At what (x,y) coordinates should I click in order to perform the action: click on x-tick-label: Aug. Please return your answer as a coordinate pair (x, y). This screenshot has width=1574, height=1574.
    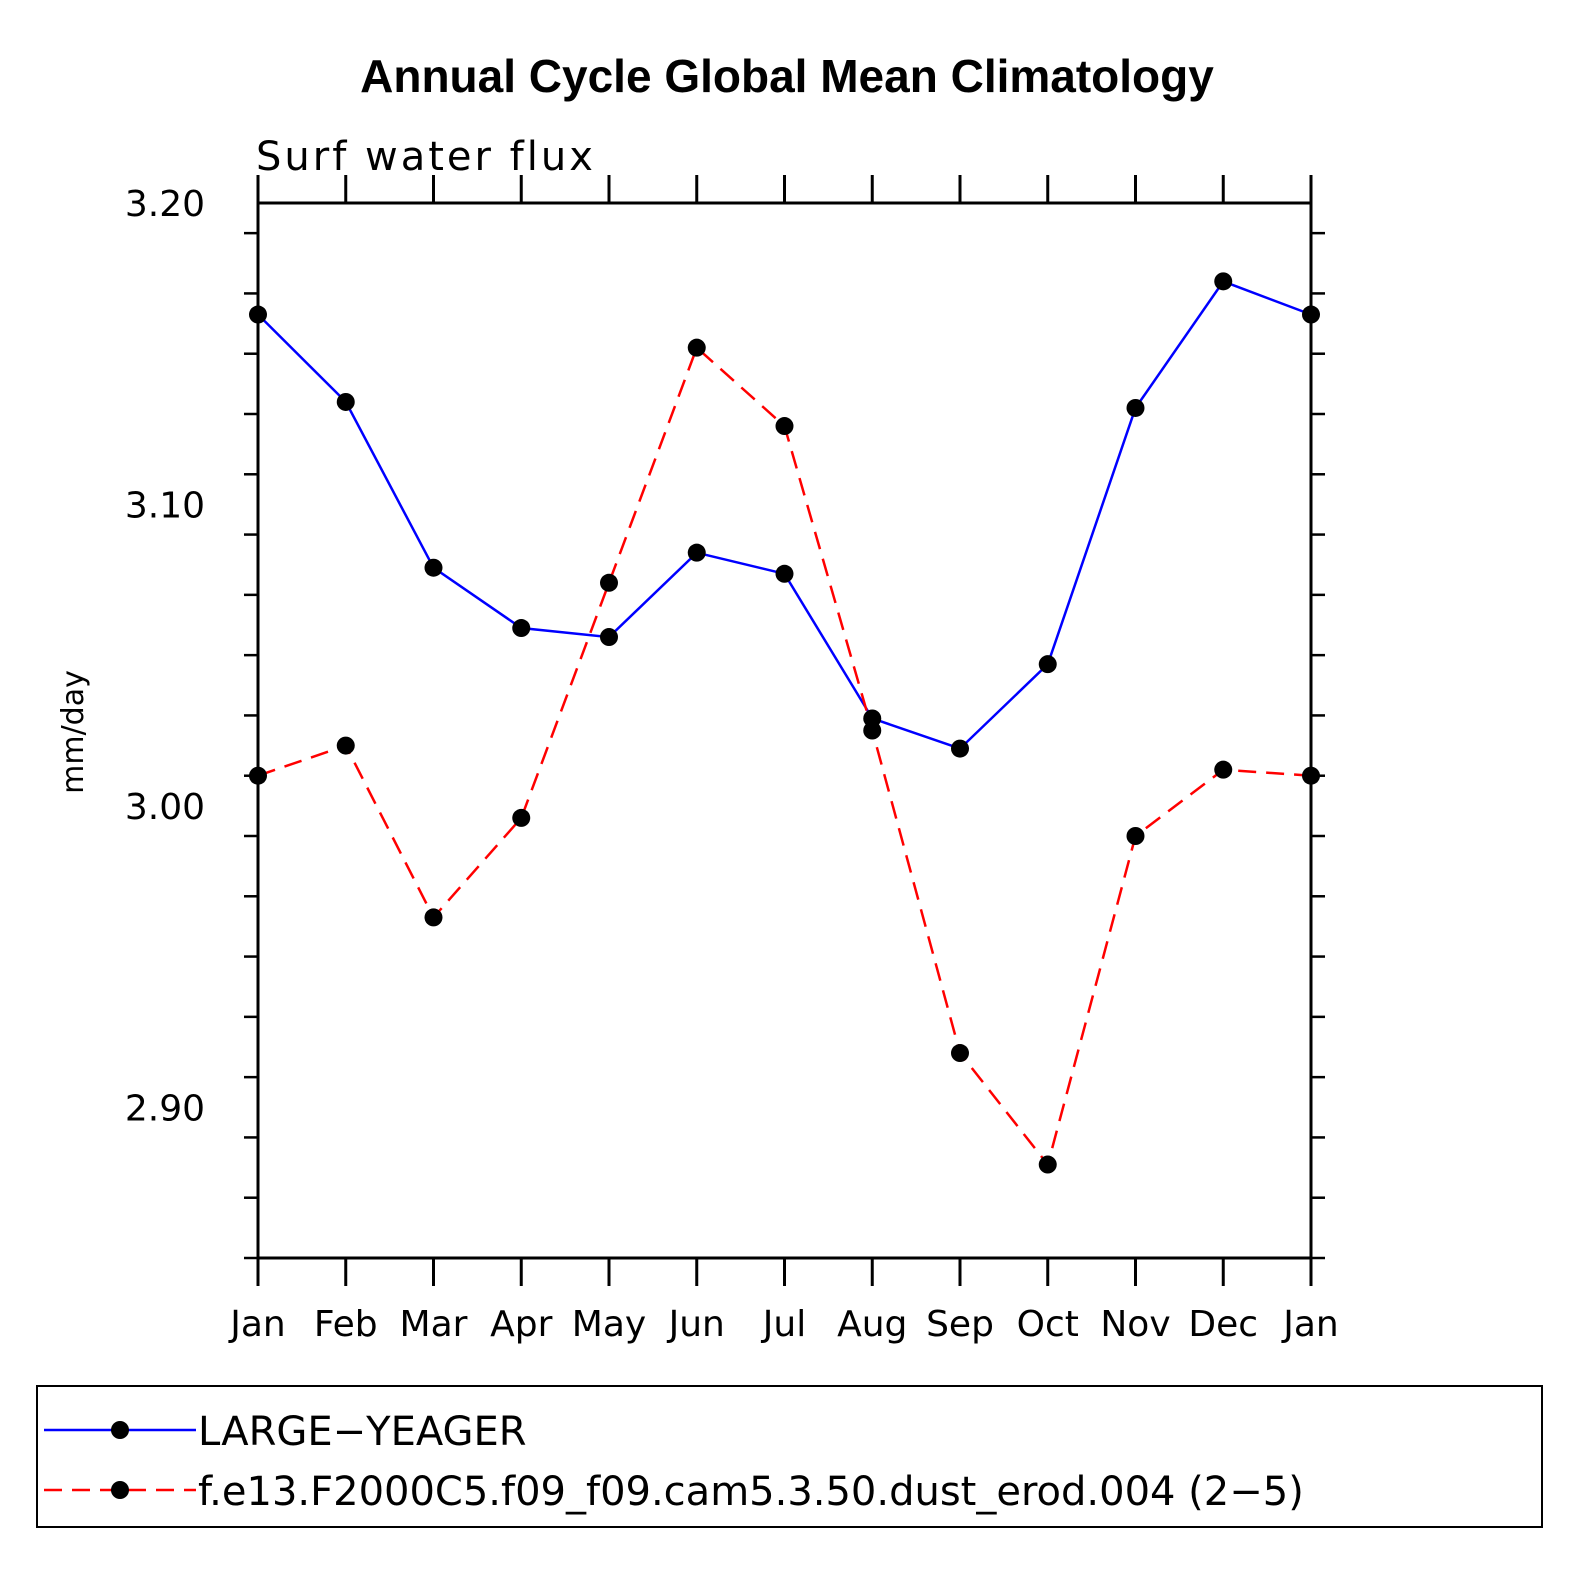
    Looking at the image, I should click on (872, 1324).